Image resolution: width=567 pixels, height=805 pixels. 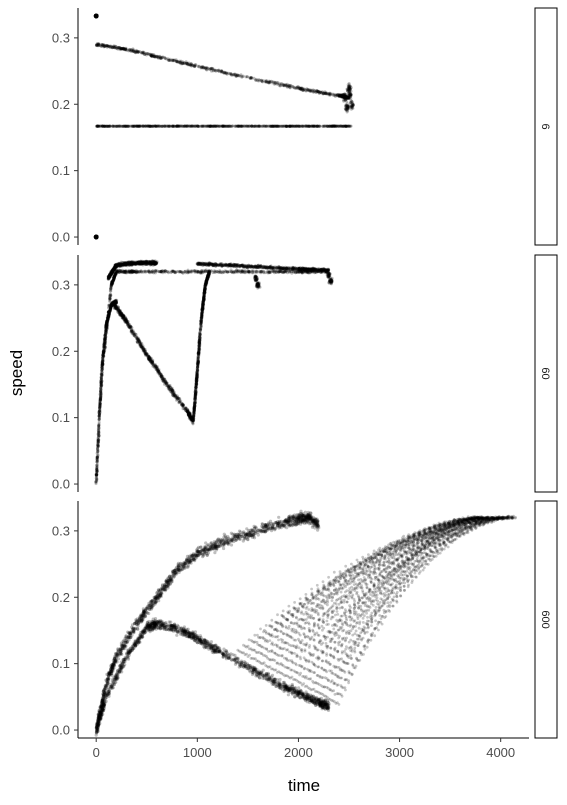 What do you see at coordinates (61, 484) in the screenshot?
I see `y-tick-label: 0.0` at bounding box center [61, 484].